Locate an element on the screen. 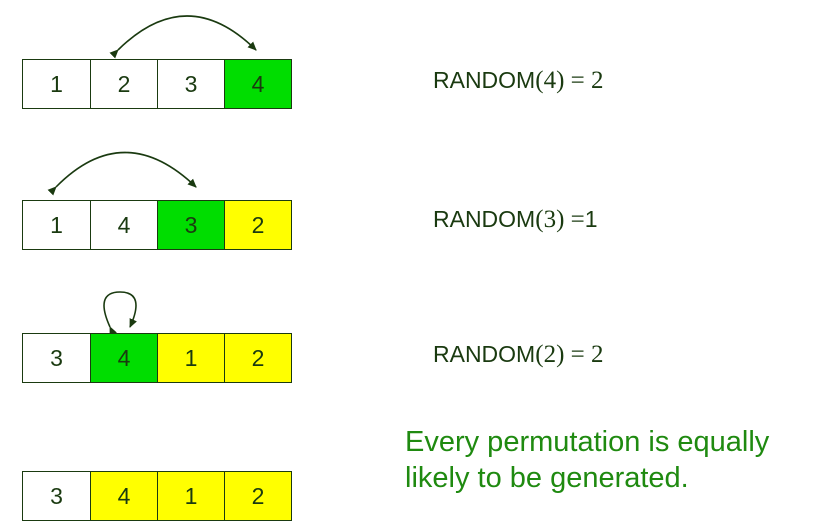  equation-arg: 4 is located at coordinates (550, 80).